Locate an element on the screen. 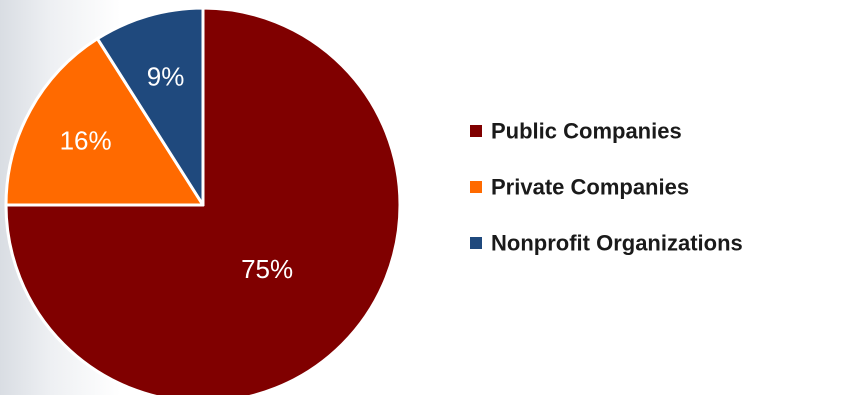 The height and width of the screenshot is (395, 860). slice-label-public-companies: 75% is located at coordinates (267, 269).